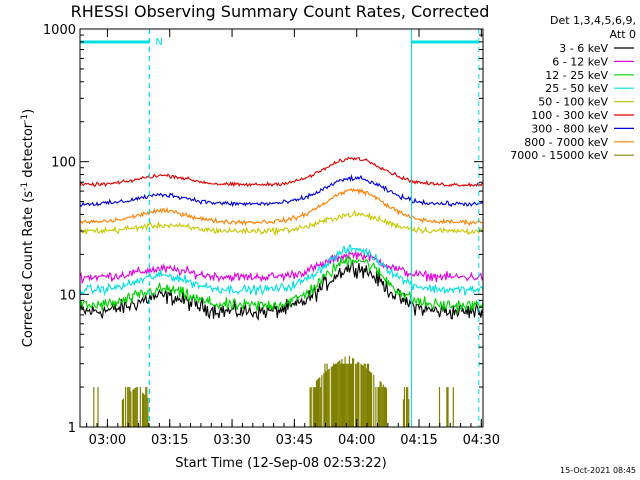  I want to click on series-7000-15000-kev, so click(273, 391).